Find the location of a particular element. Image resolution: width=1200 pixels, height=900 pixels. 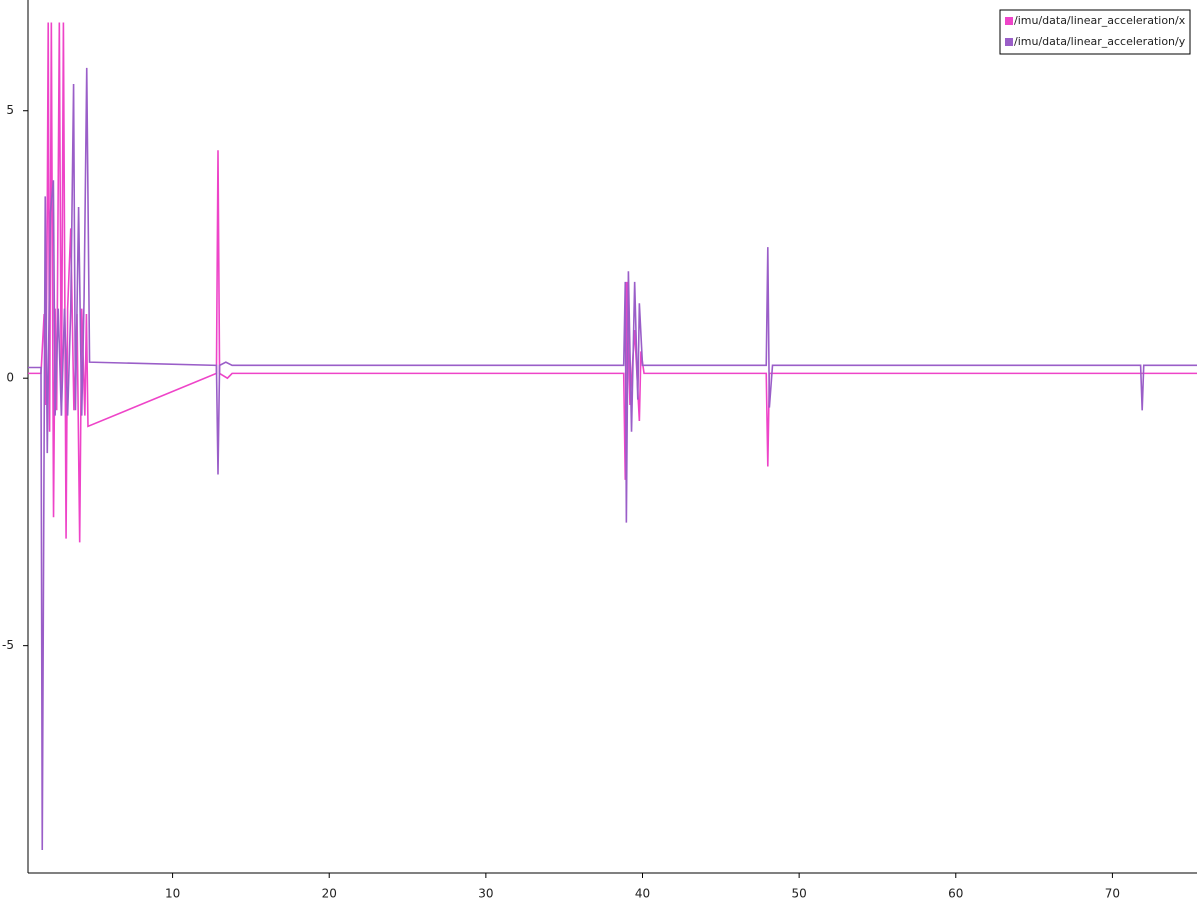

legend-label: /imu/data/linear_acceleration/y is located at coordinates (1100, 41).